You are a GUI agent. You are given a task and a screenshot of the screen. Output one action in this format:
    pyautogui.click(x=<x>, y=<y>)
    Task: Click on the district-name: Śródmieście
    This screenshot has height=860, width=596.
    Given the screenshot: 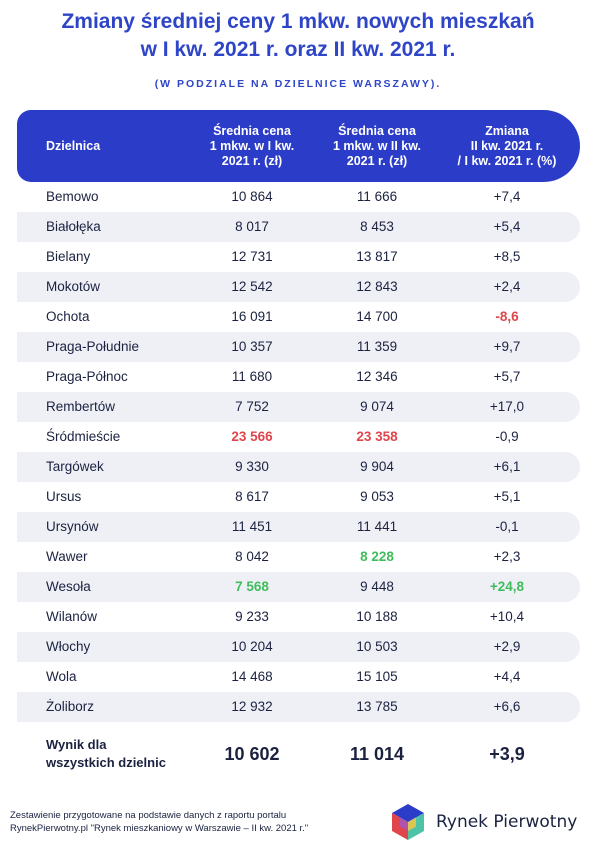 What is the action you would take?
    pyautogui.click(x=83, y=436)
    